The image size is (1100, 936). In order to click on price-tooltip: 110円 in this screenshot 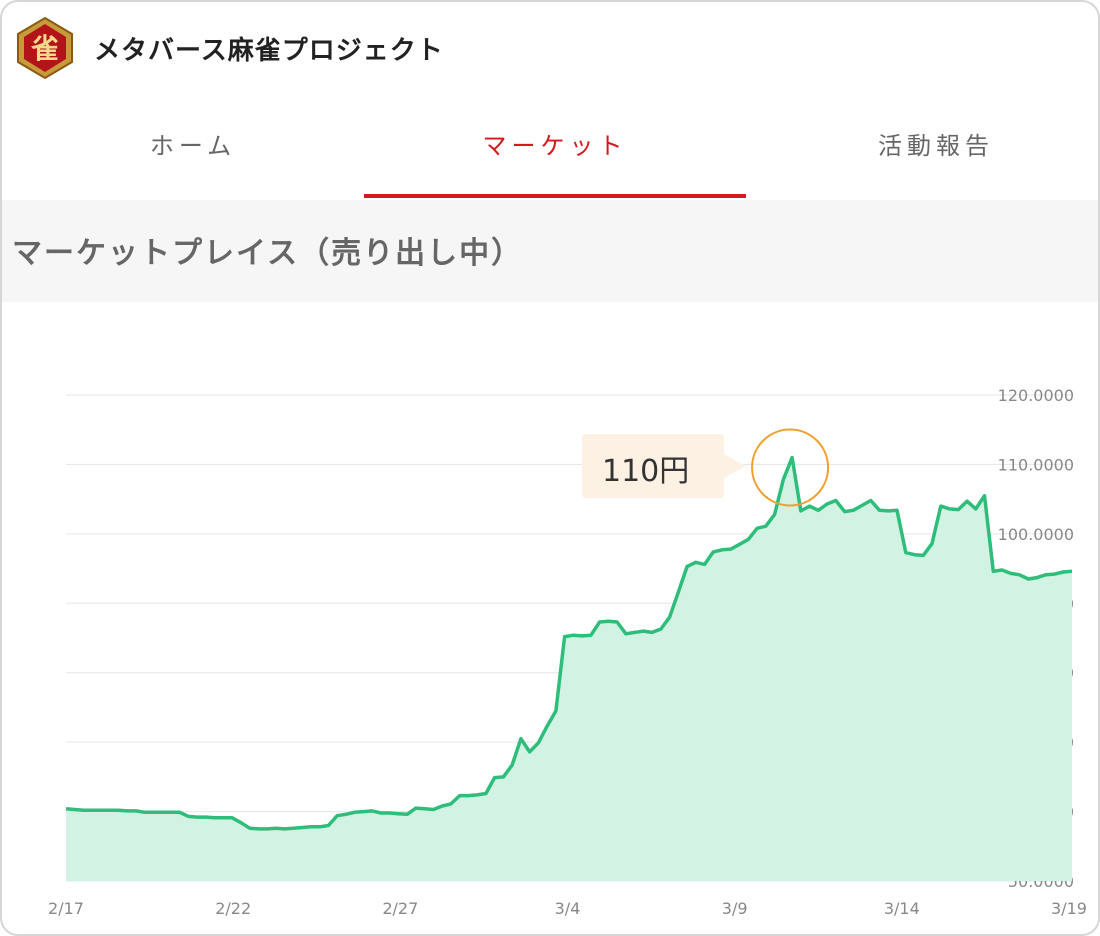, I will do `click(664, 466)`.